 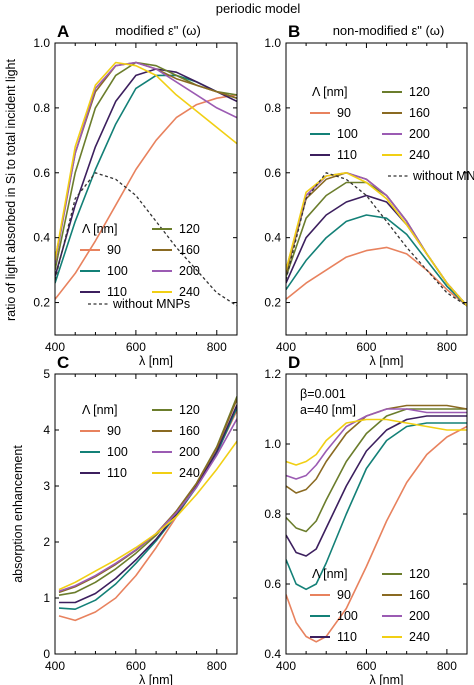 What do you see at coordinates (41, 173) in the screenshot?
I see `y-tick-label: 0.6` at bounding box center [41, 173].